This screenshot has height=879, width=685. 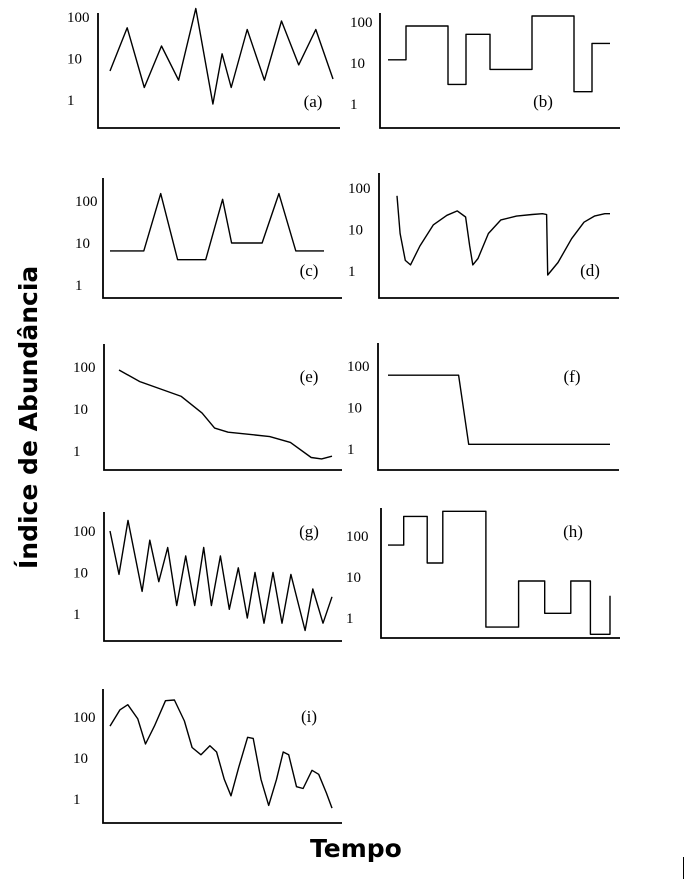 I want to click on panel-a-tick-1: 1, so click(x=71, y=101).